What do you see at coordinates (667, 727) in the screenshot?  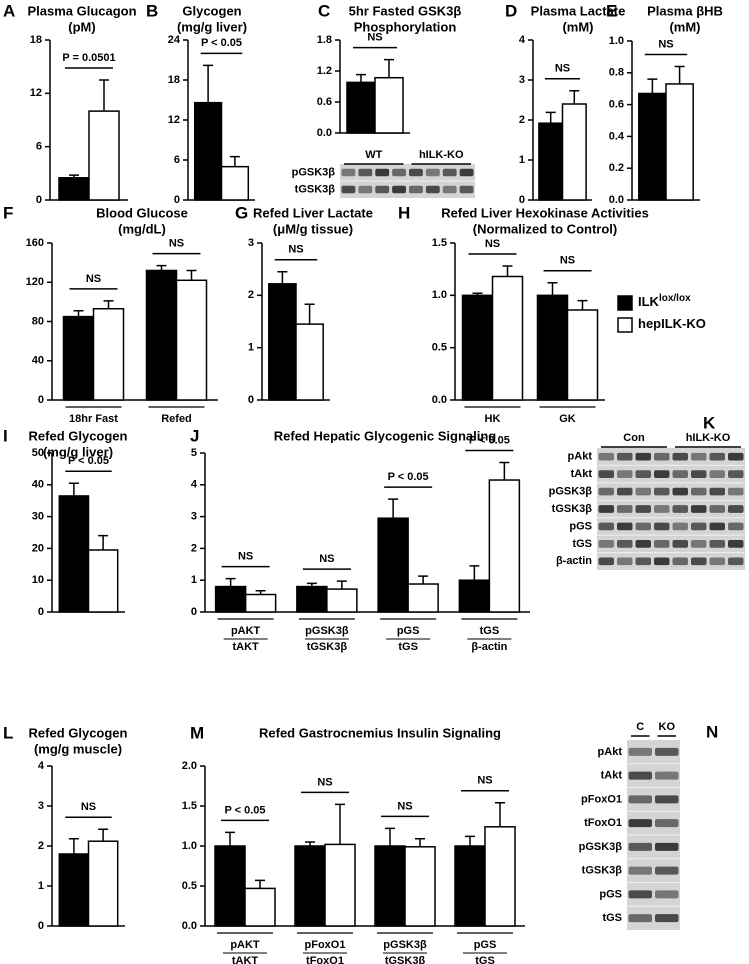 I see `blot-column-label: KO` at bounding box center [667, 727].